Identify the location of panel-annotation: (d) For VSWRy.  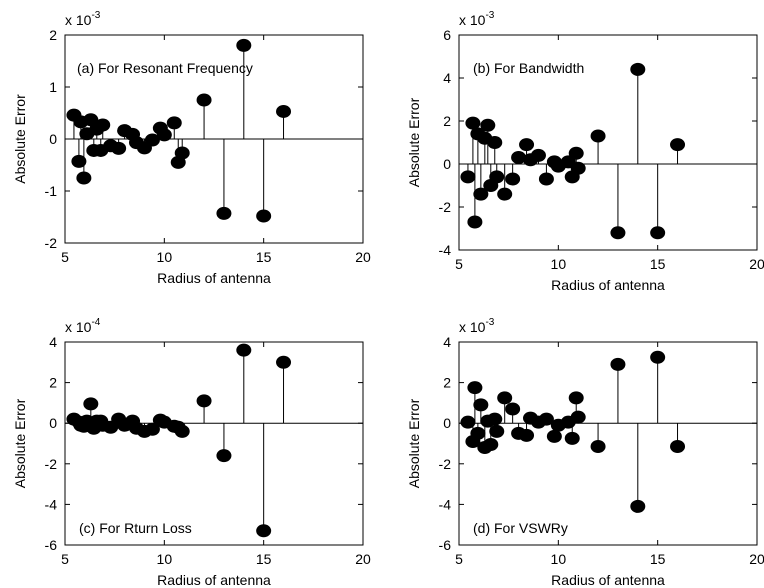
(520, 528).